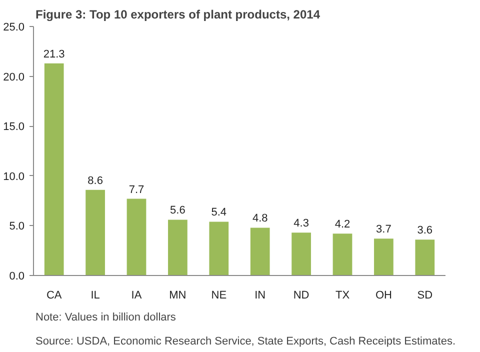  What do you see at coordinates (425, 230) in the screenshot?
I see `data-label: 3.6` at bounding box center [425, 230].